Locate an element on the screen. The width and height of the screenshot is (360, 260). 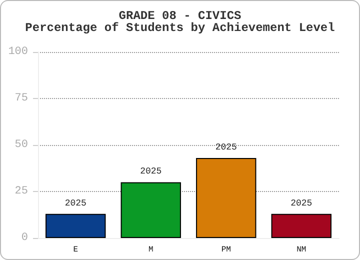
chart-title: GRADE 08 - CIVICS Percentage of Students by Achievement Level is located at coordinates (180, 22).